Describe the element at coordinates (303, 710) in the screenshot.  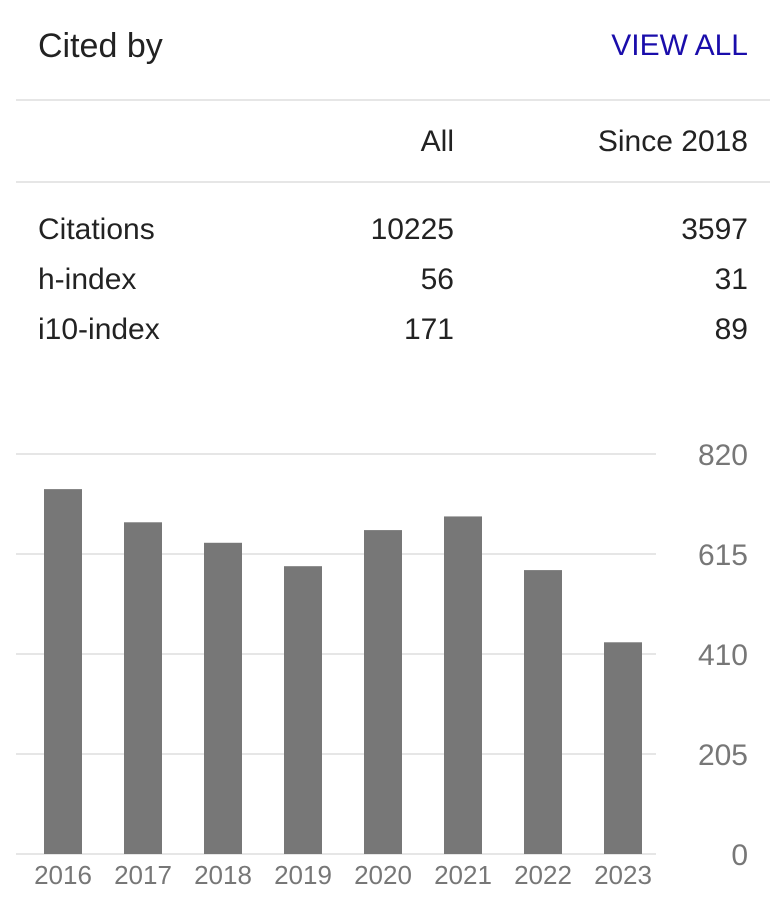
I see `bar-2019` at that location.